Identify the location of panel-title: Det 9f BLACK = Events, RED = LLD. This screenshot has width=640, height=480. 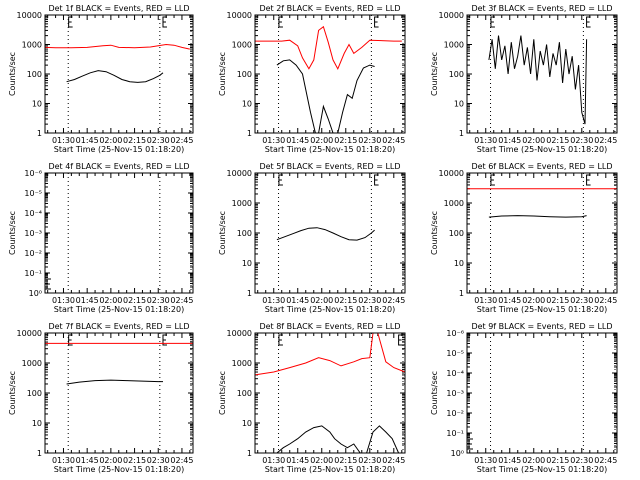
(541, 326).